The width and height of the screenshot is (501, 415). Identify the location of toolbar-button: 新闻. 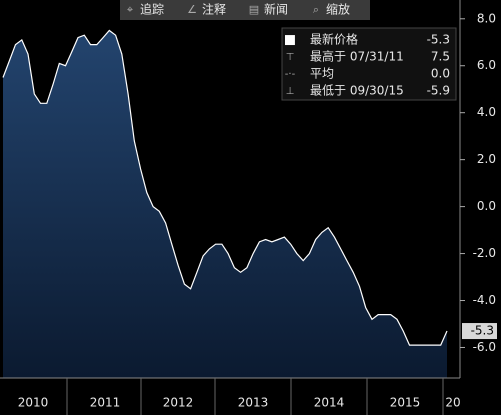
(276, 9).